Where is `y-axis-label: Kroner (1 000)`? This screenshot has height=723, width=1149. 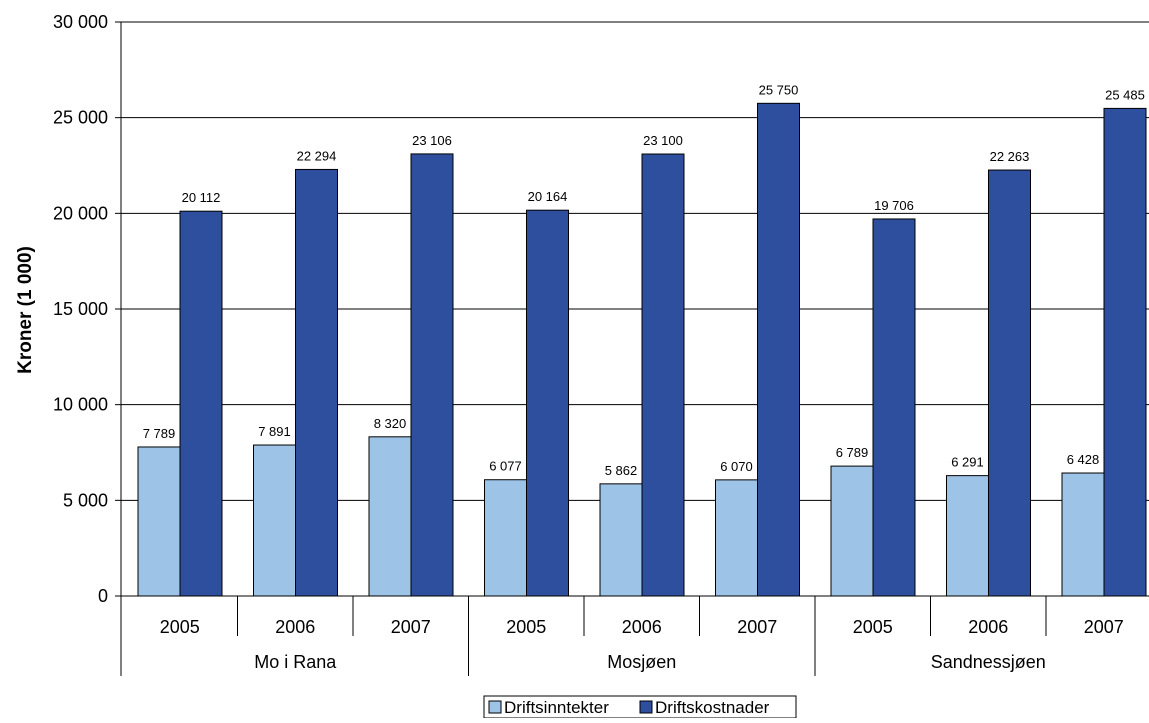 y-axis-label: Kroner (1 000) is located at coordinates (25, 310).